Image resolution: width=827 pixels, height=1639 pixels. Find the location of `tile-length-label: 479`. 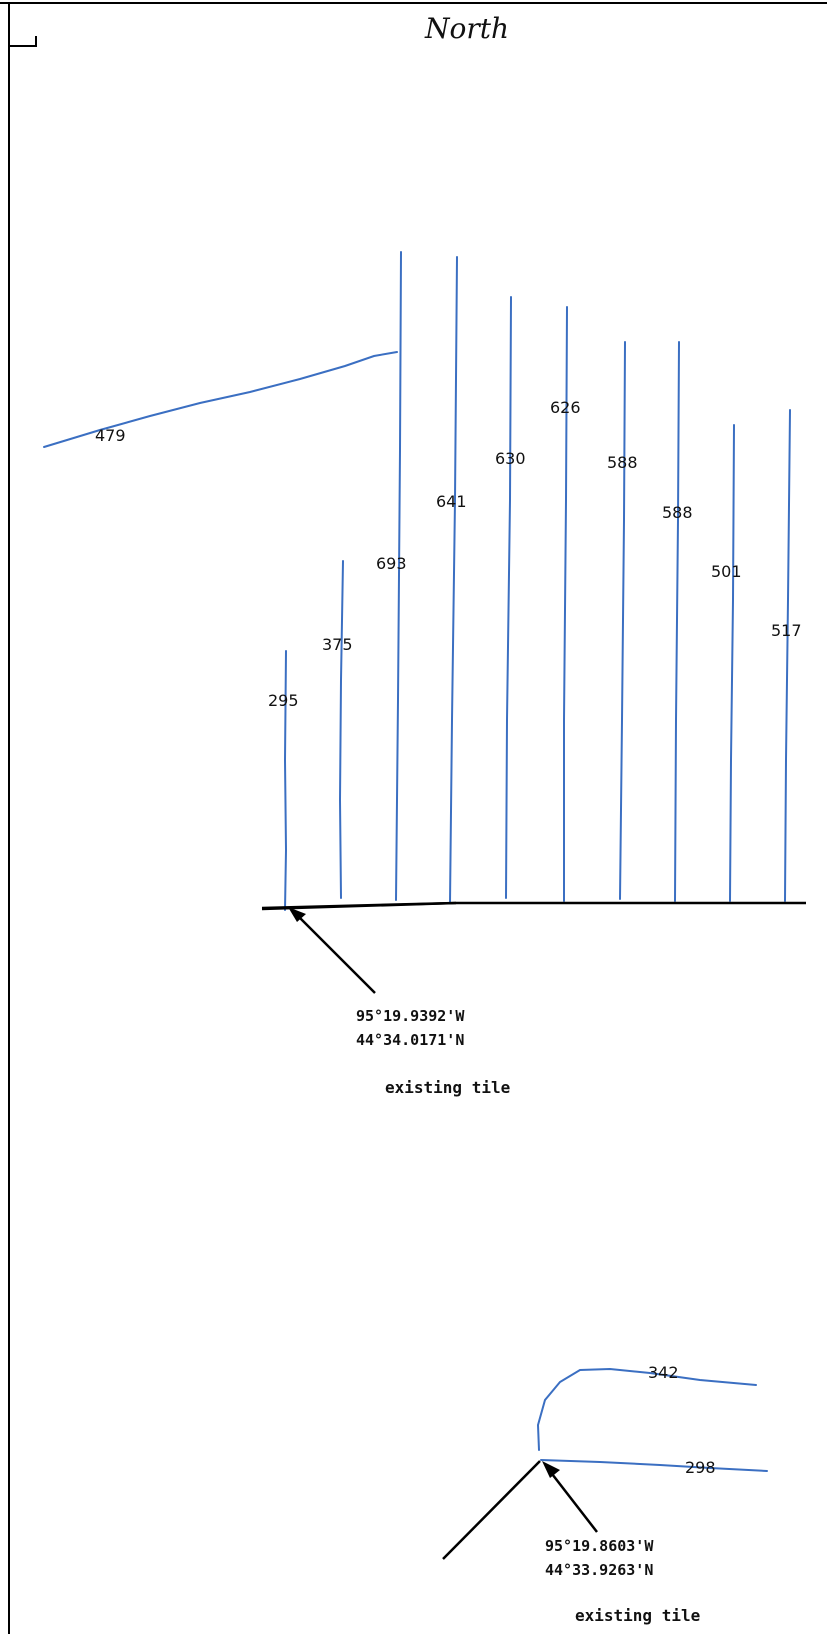

tile-length-label: 479 is located at coordinates (110, 435).